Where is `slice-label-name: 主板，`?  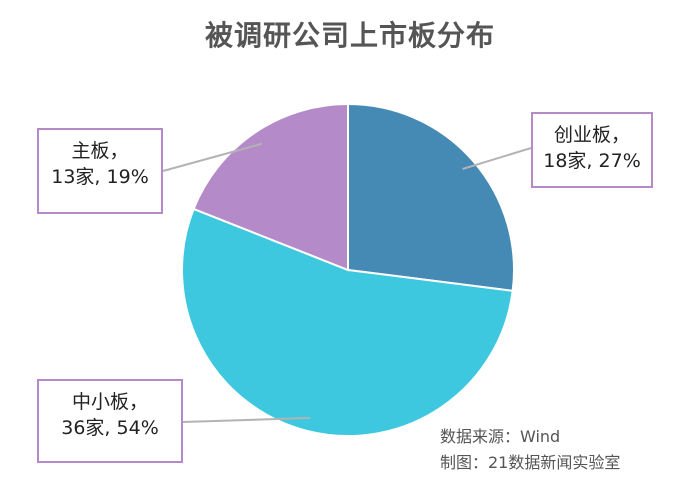 slice-label-name: 主板， is located at coordinates (100, 151).